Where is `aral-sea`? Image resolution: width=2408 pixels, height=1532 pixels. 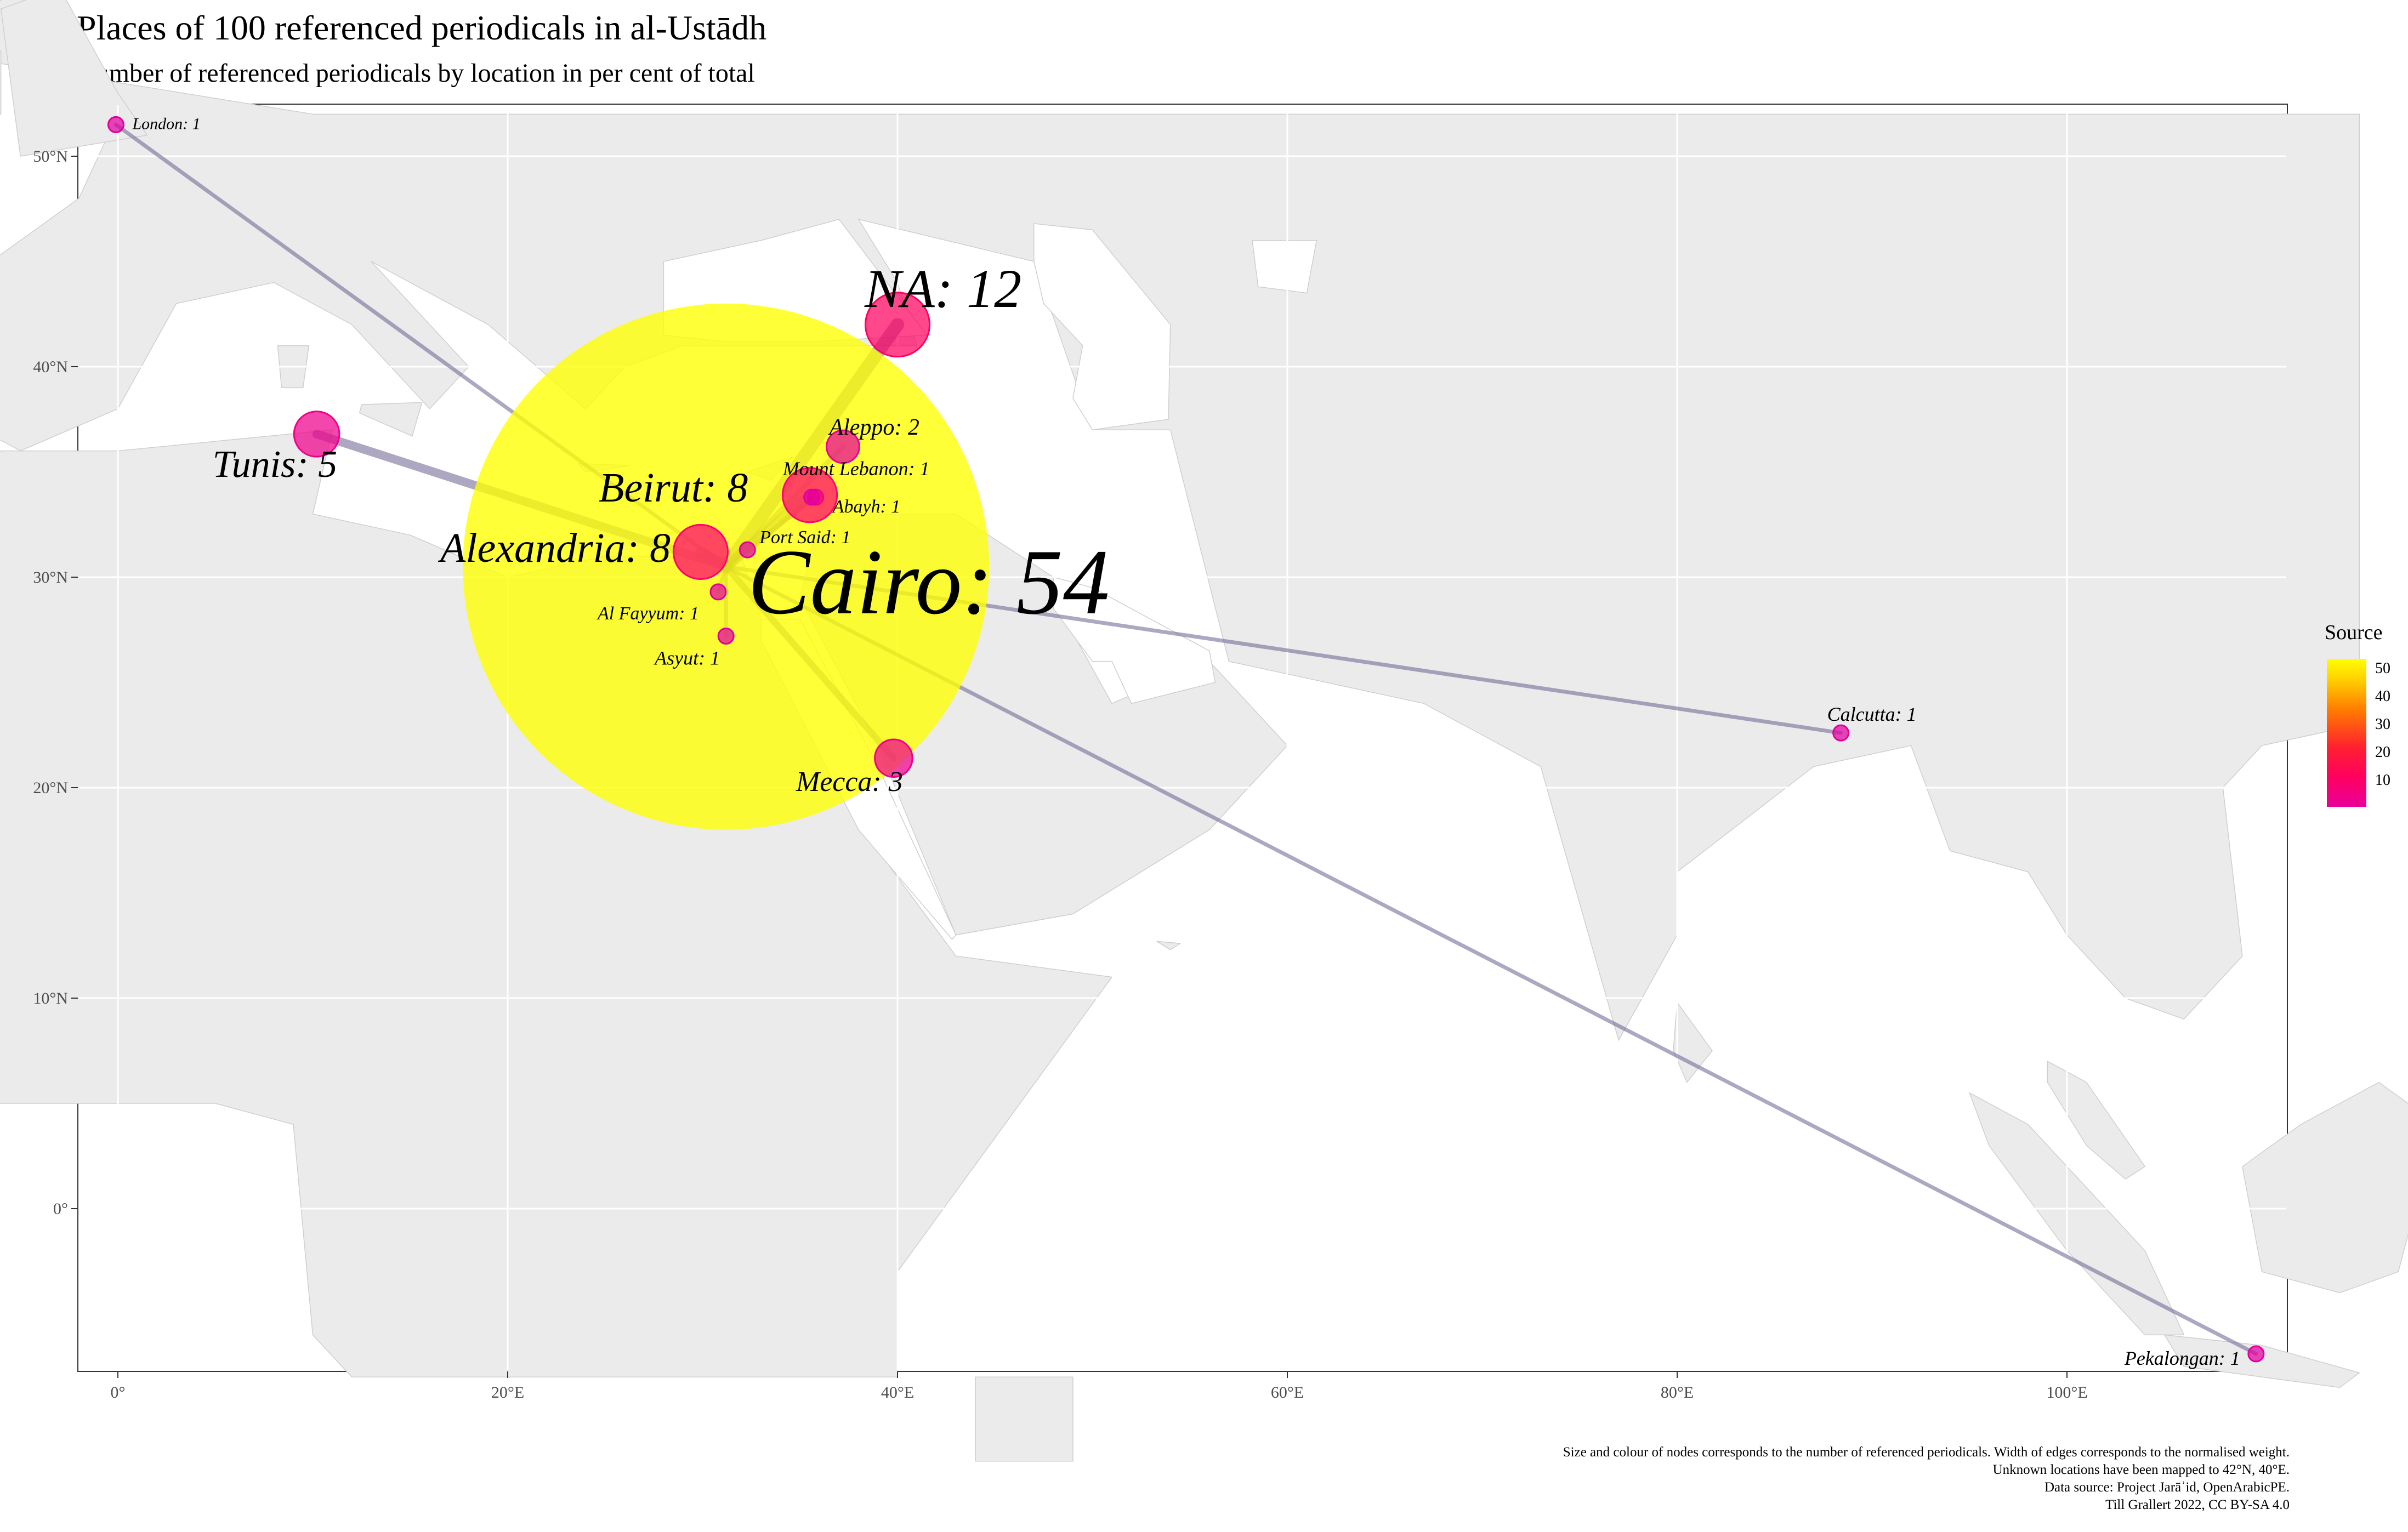
aral-sea is located at coordinates (1284, 267).